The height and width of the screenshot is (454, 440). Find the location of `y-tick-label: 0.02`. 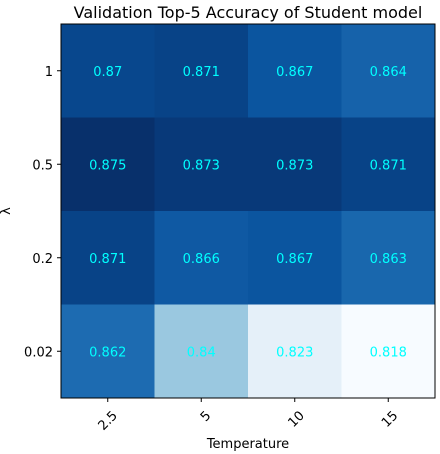

y-tick-label: 0.02 is located at coordinates (38, 352).